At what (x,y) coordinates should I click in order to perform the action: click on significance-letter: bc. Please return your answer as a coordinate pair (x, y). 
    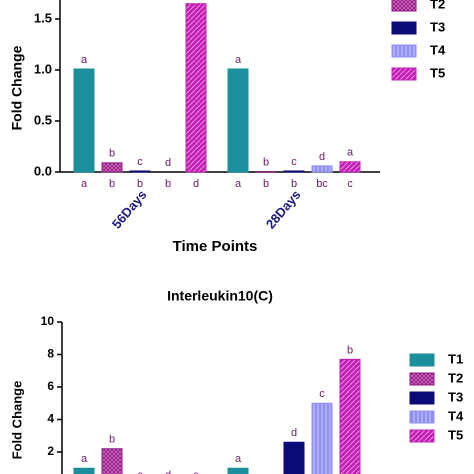
    Looking at the image, I should click on (322, 184).